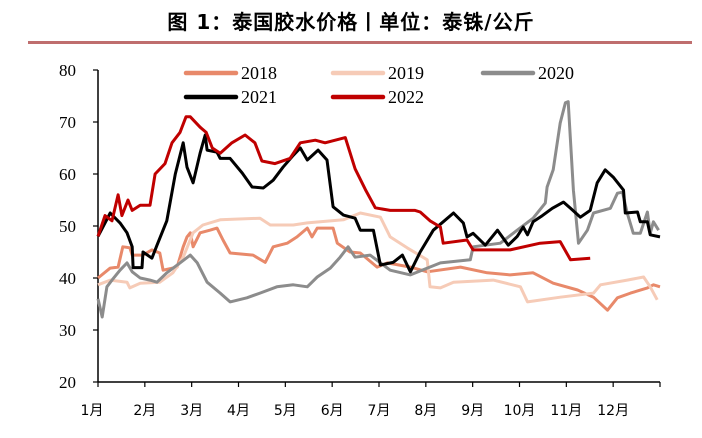 This screenshot has height=438, width=702. I want to click on x-tick-label: 4月, so click(238, 411).